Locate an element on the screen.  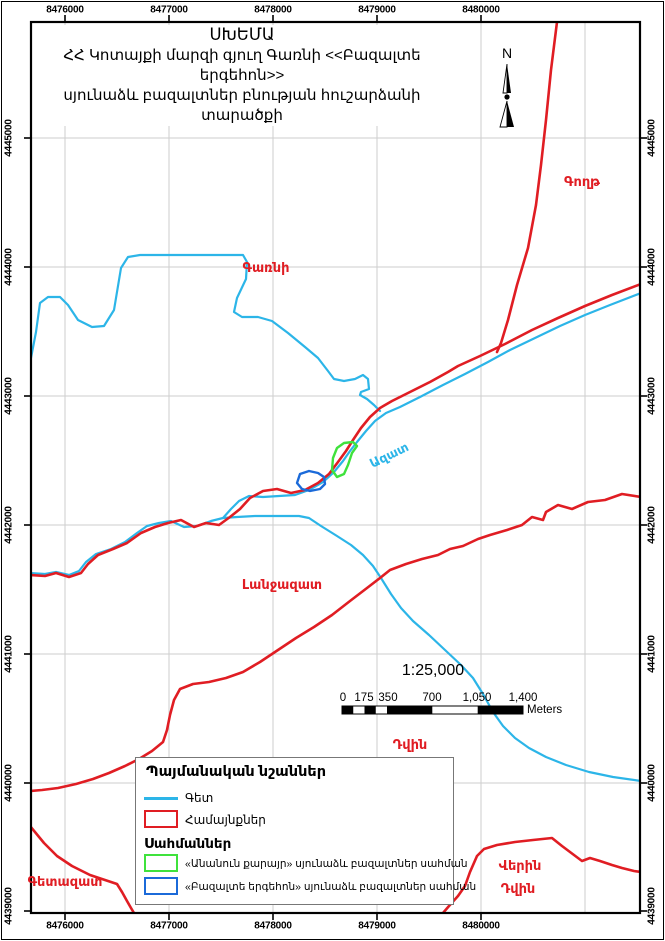
legend-borders-heading: Սահմաններ is located at coordinates (188, 843).